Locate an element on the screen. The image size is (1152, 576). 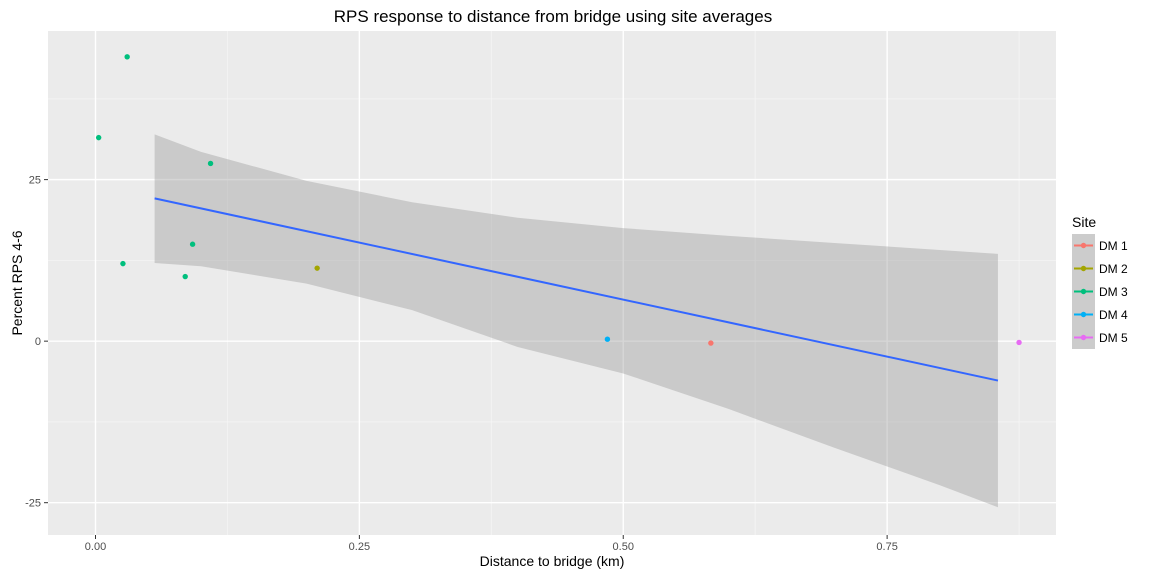
legend-title: Site is located at coordinates (1084, 222).